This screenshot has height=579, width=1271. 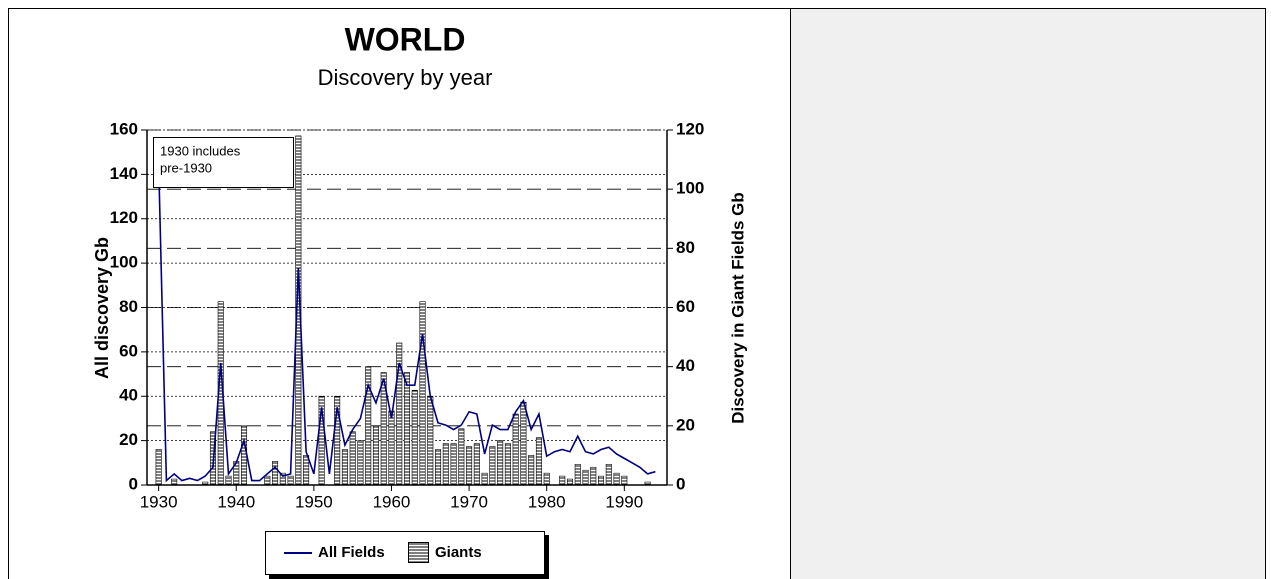 What do you see at coordinates (680, 483) in the screenshot?
I see `y2-tick-label: 0` at bounding box center [680, 483].